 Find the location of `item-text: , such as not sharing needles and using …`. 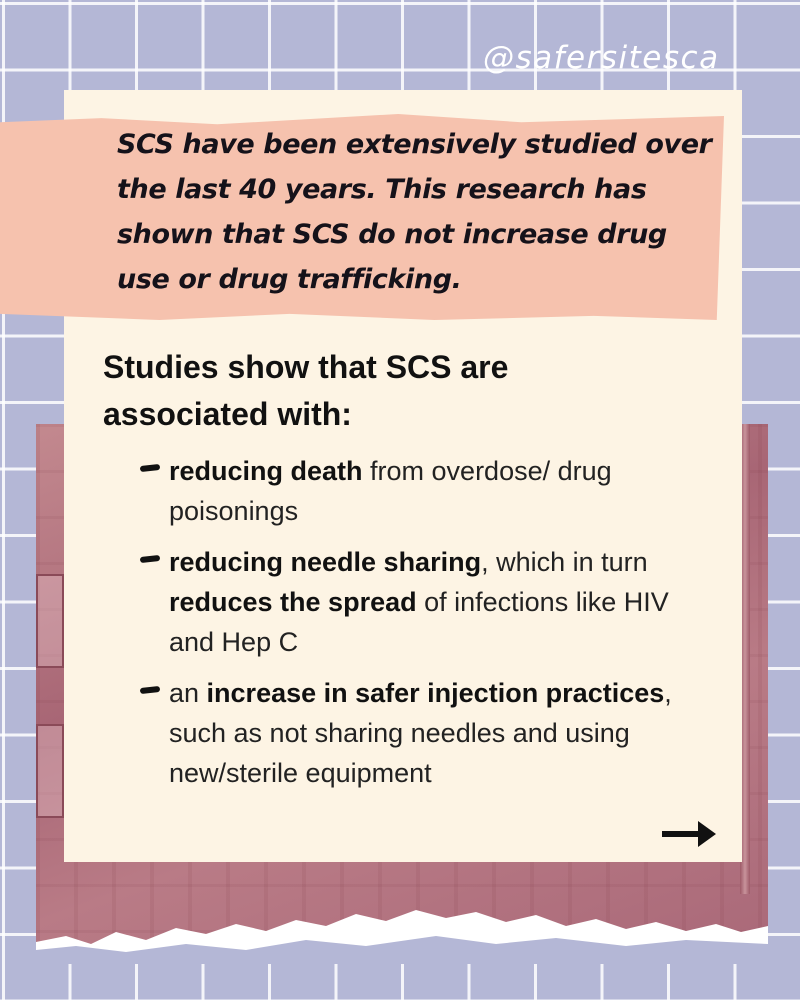

item-text: , such as not sharing needles and using … is located at coordinates (420, 733).